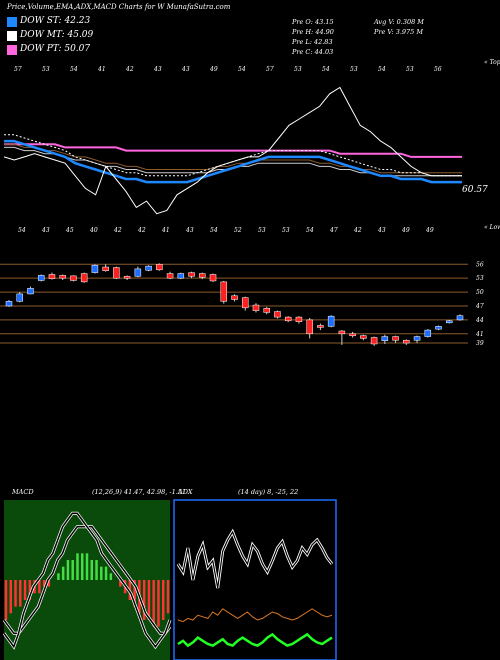  What do you see at coordinates (479, 320) in the screenshot?
I see `price-level-label: 44` at bounding box center [479, 320].